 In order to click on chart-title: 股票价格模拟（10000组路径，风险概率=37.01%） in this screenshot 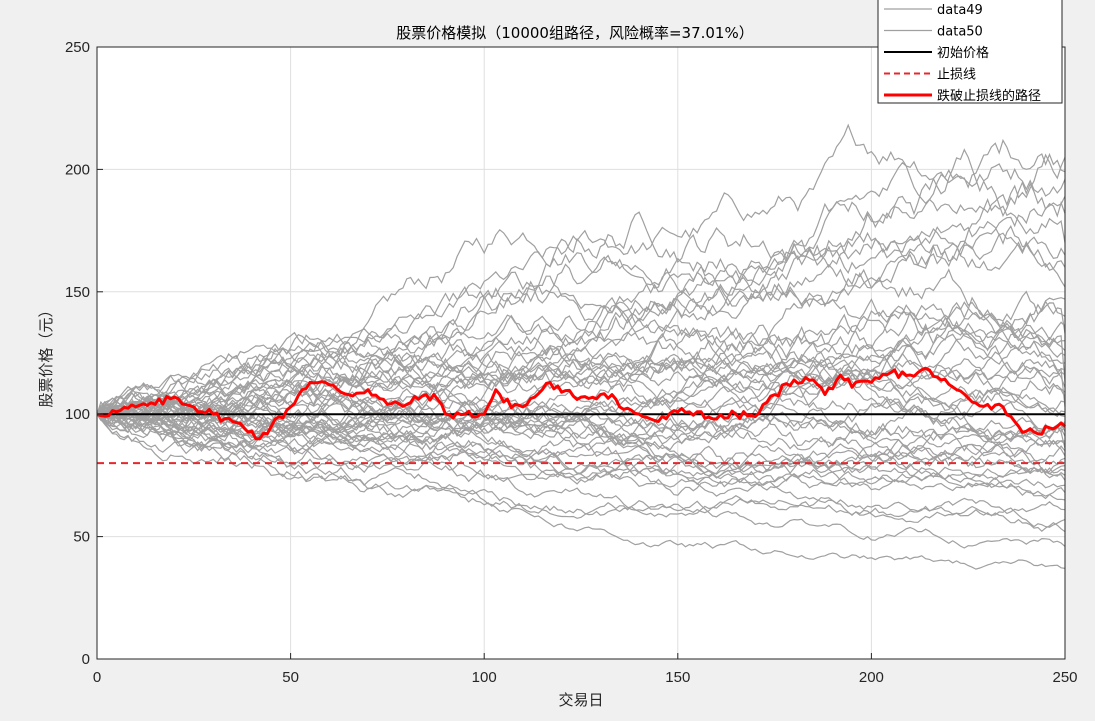, I will do `click(574, 33)`.